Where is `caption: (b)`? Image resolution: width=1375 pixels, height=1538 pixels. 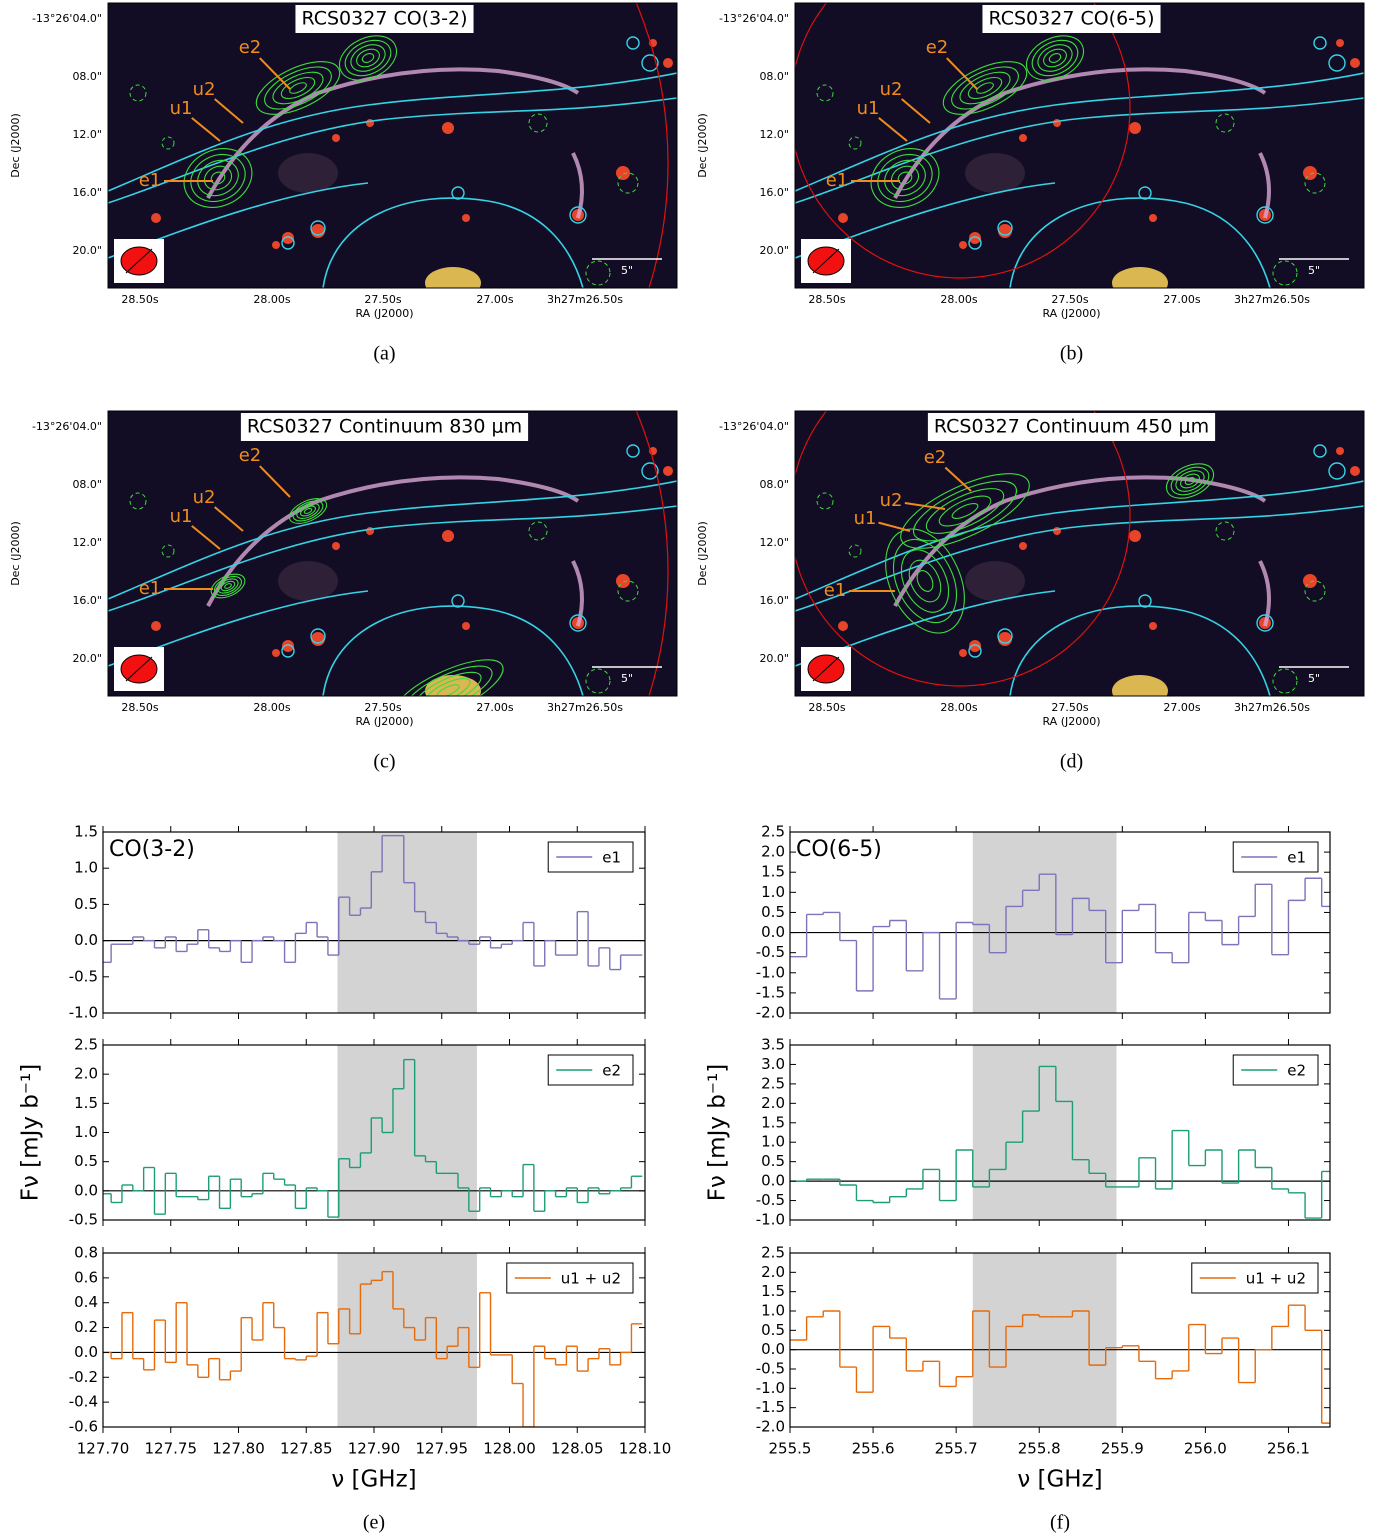
caption: (b) is located at coordinates (1071, 354).